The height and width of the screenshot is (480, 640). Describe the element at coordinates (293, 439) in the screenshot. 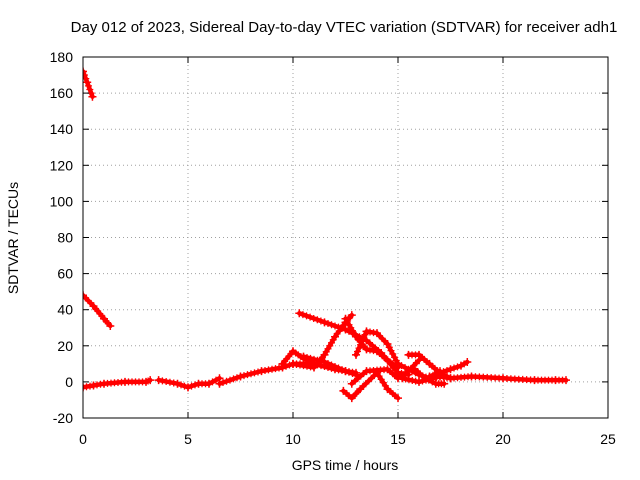

I see `x-tick-label: 10` at that location.